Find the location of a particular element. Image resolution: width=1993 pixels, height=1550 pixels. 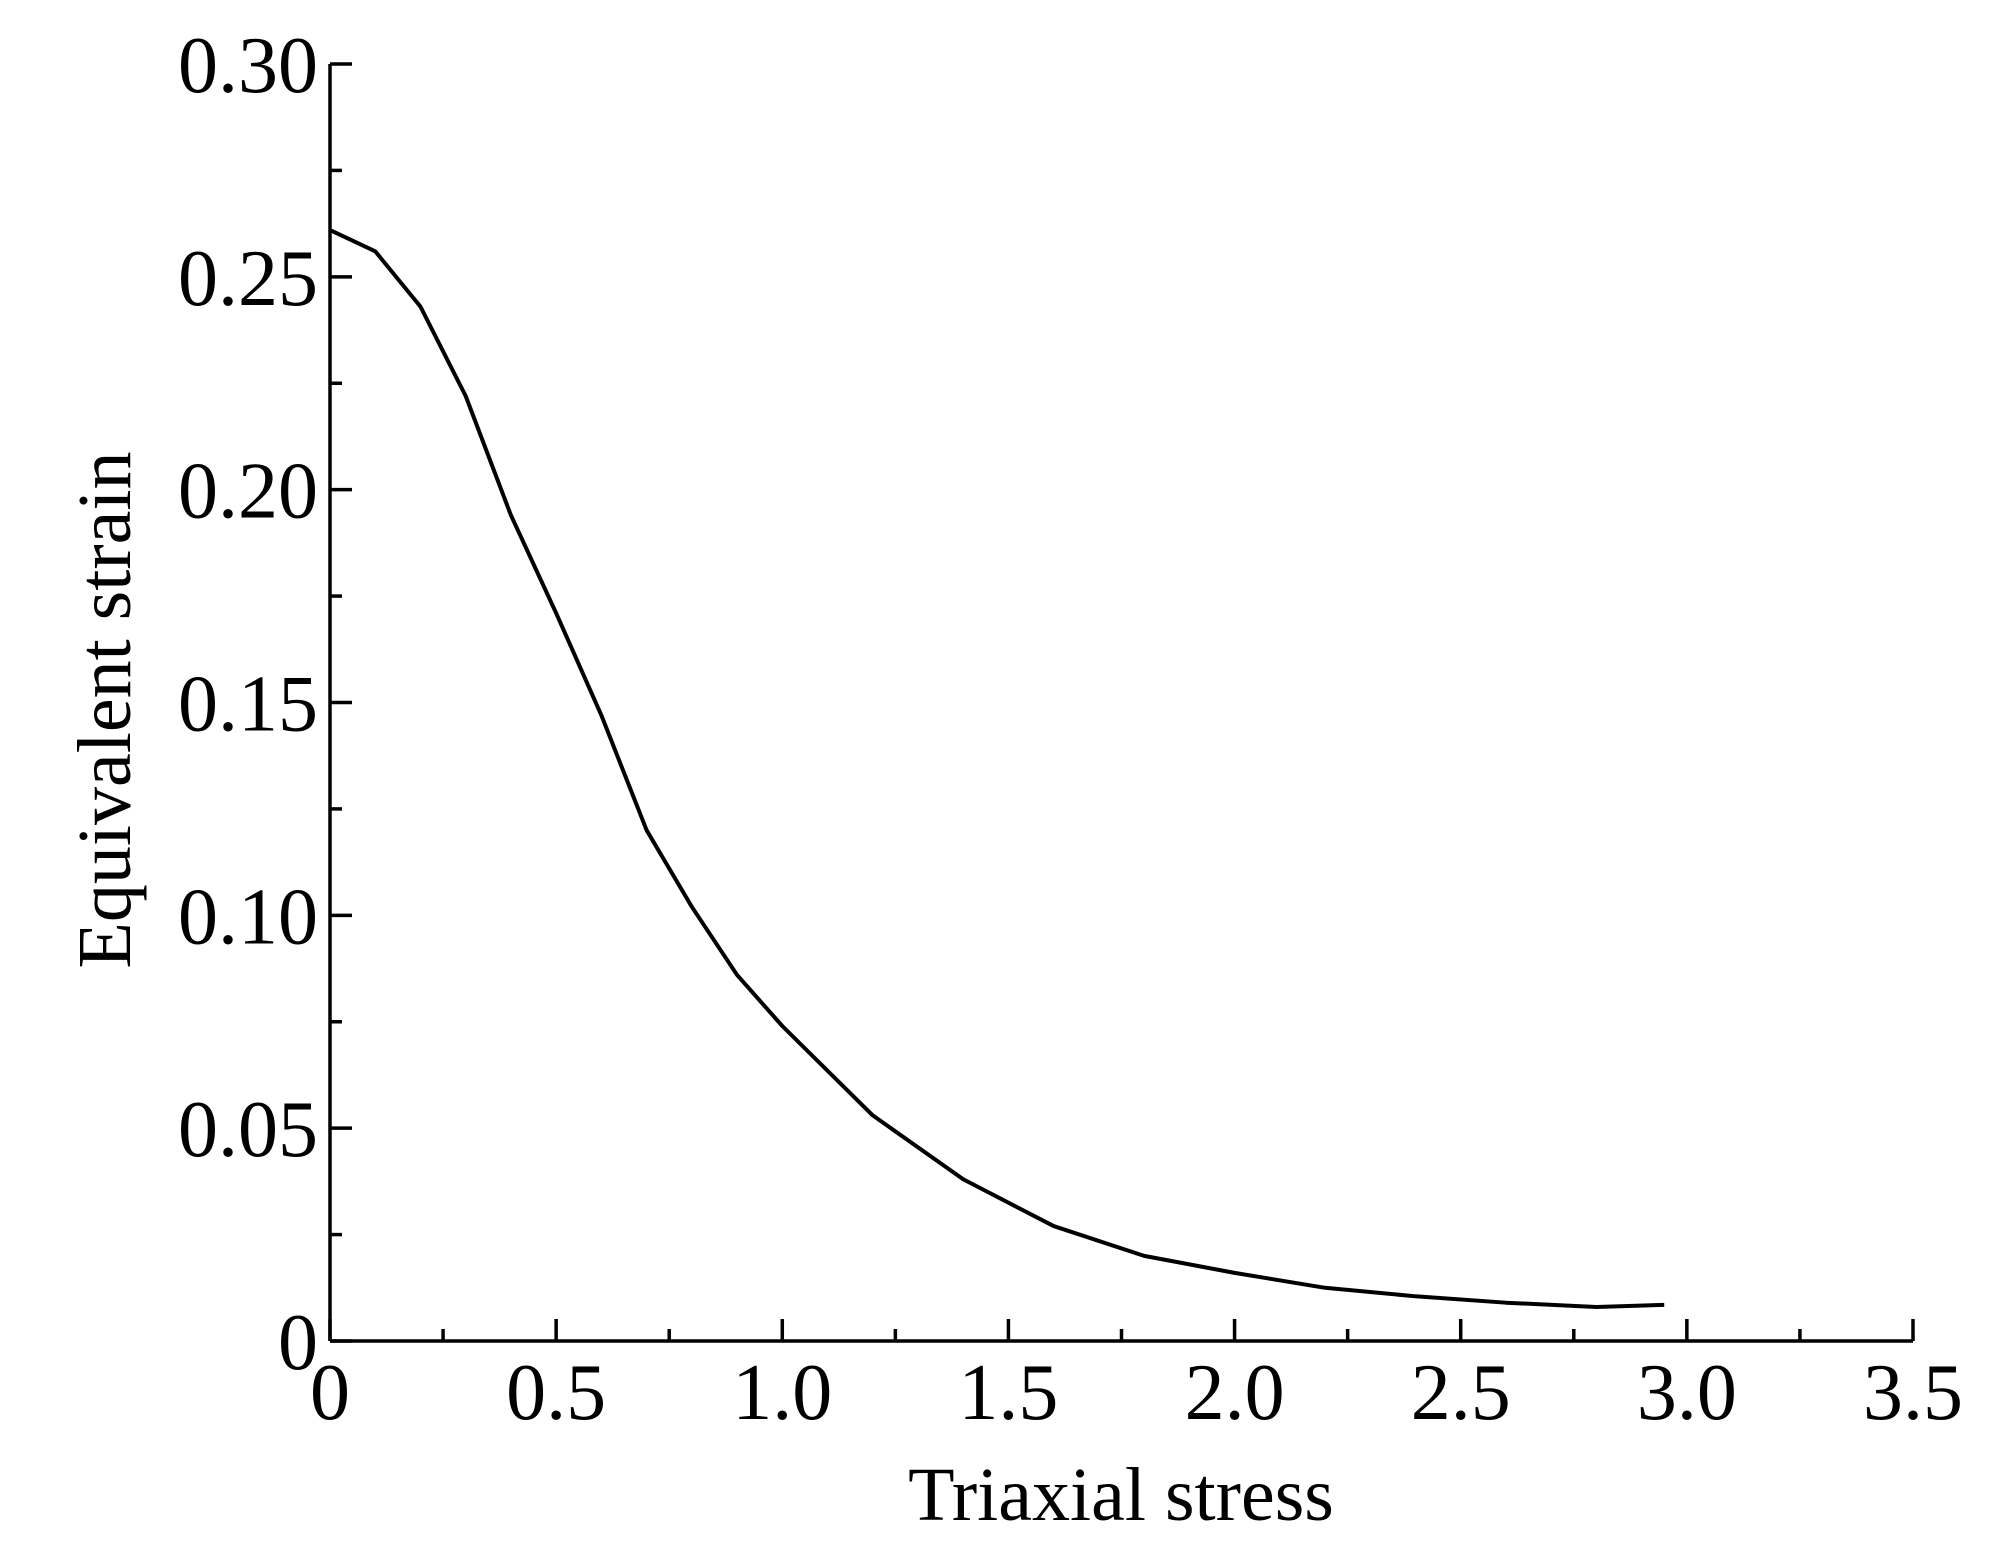

x-tick-label: 0.5 is located at coordinates (556, 1393).